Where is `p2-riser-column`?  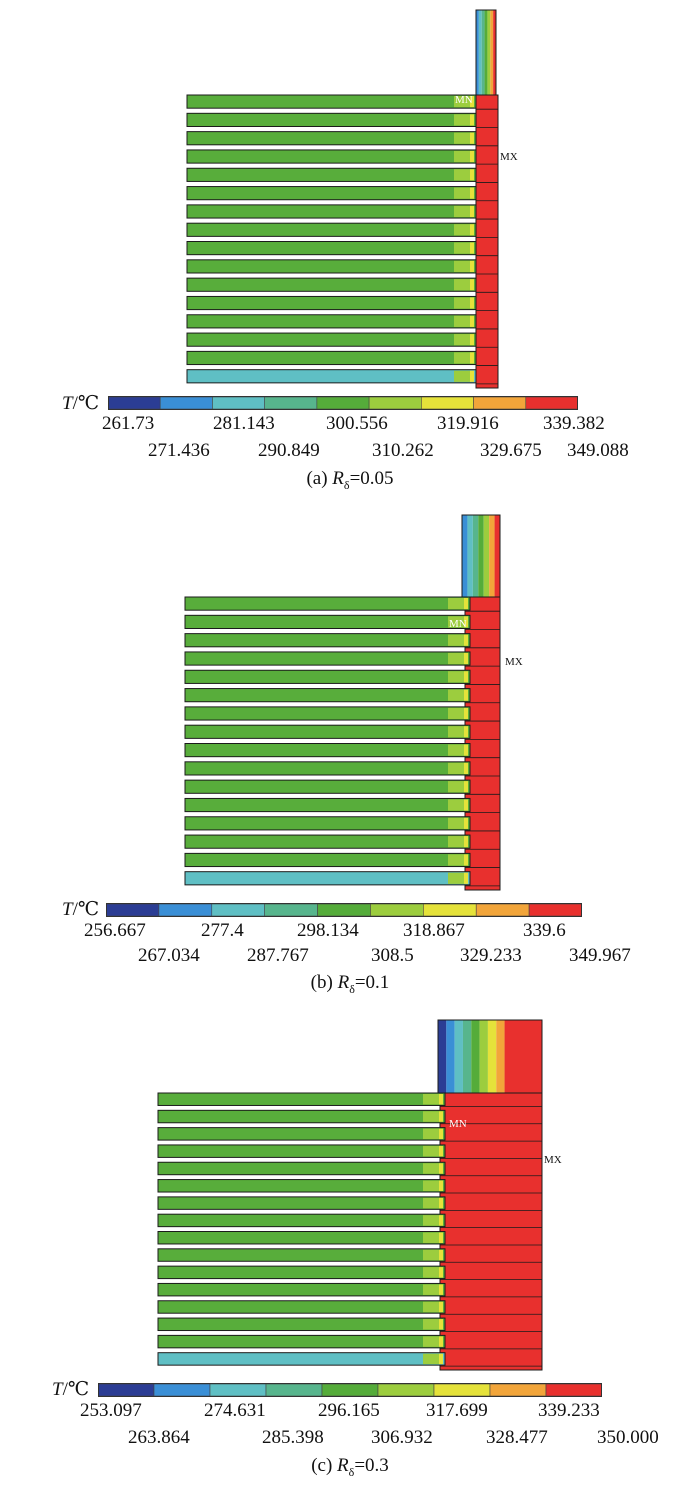
p2-riser-column is located at coordinates (490, 1056).